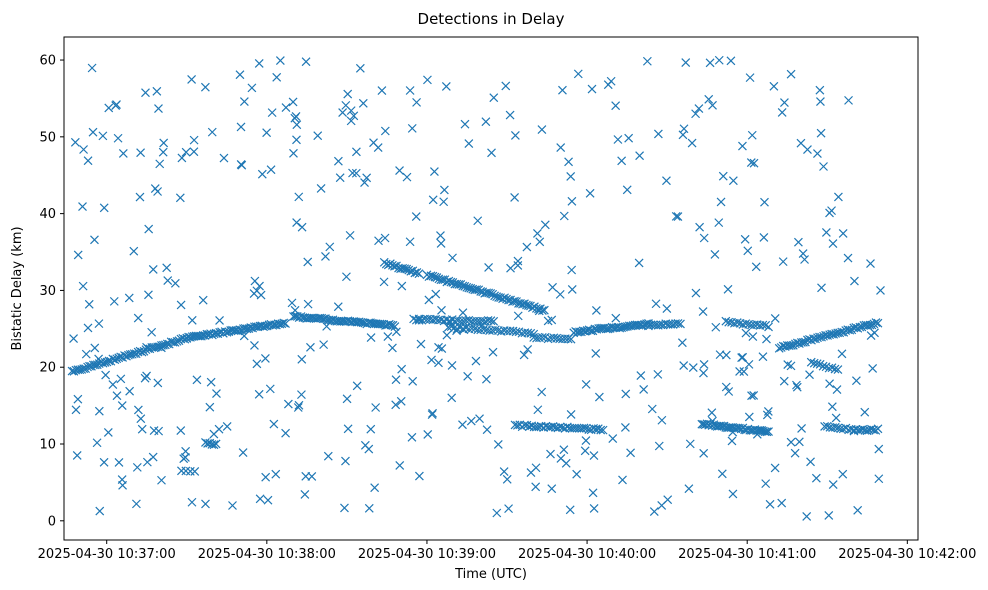 This screenshot has height=590, width=988. What do you see at coordinates (47, 214) in the screenshot?
I see `y-tick-label: 40` at bounding box center [47, 214].